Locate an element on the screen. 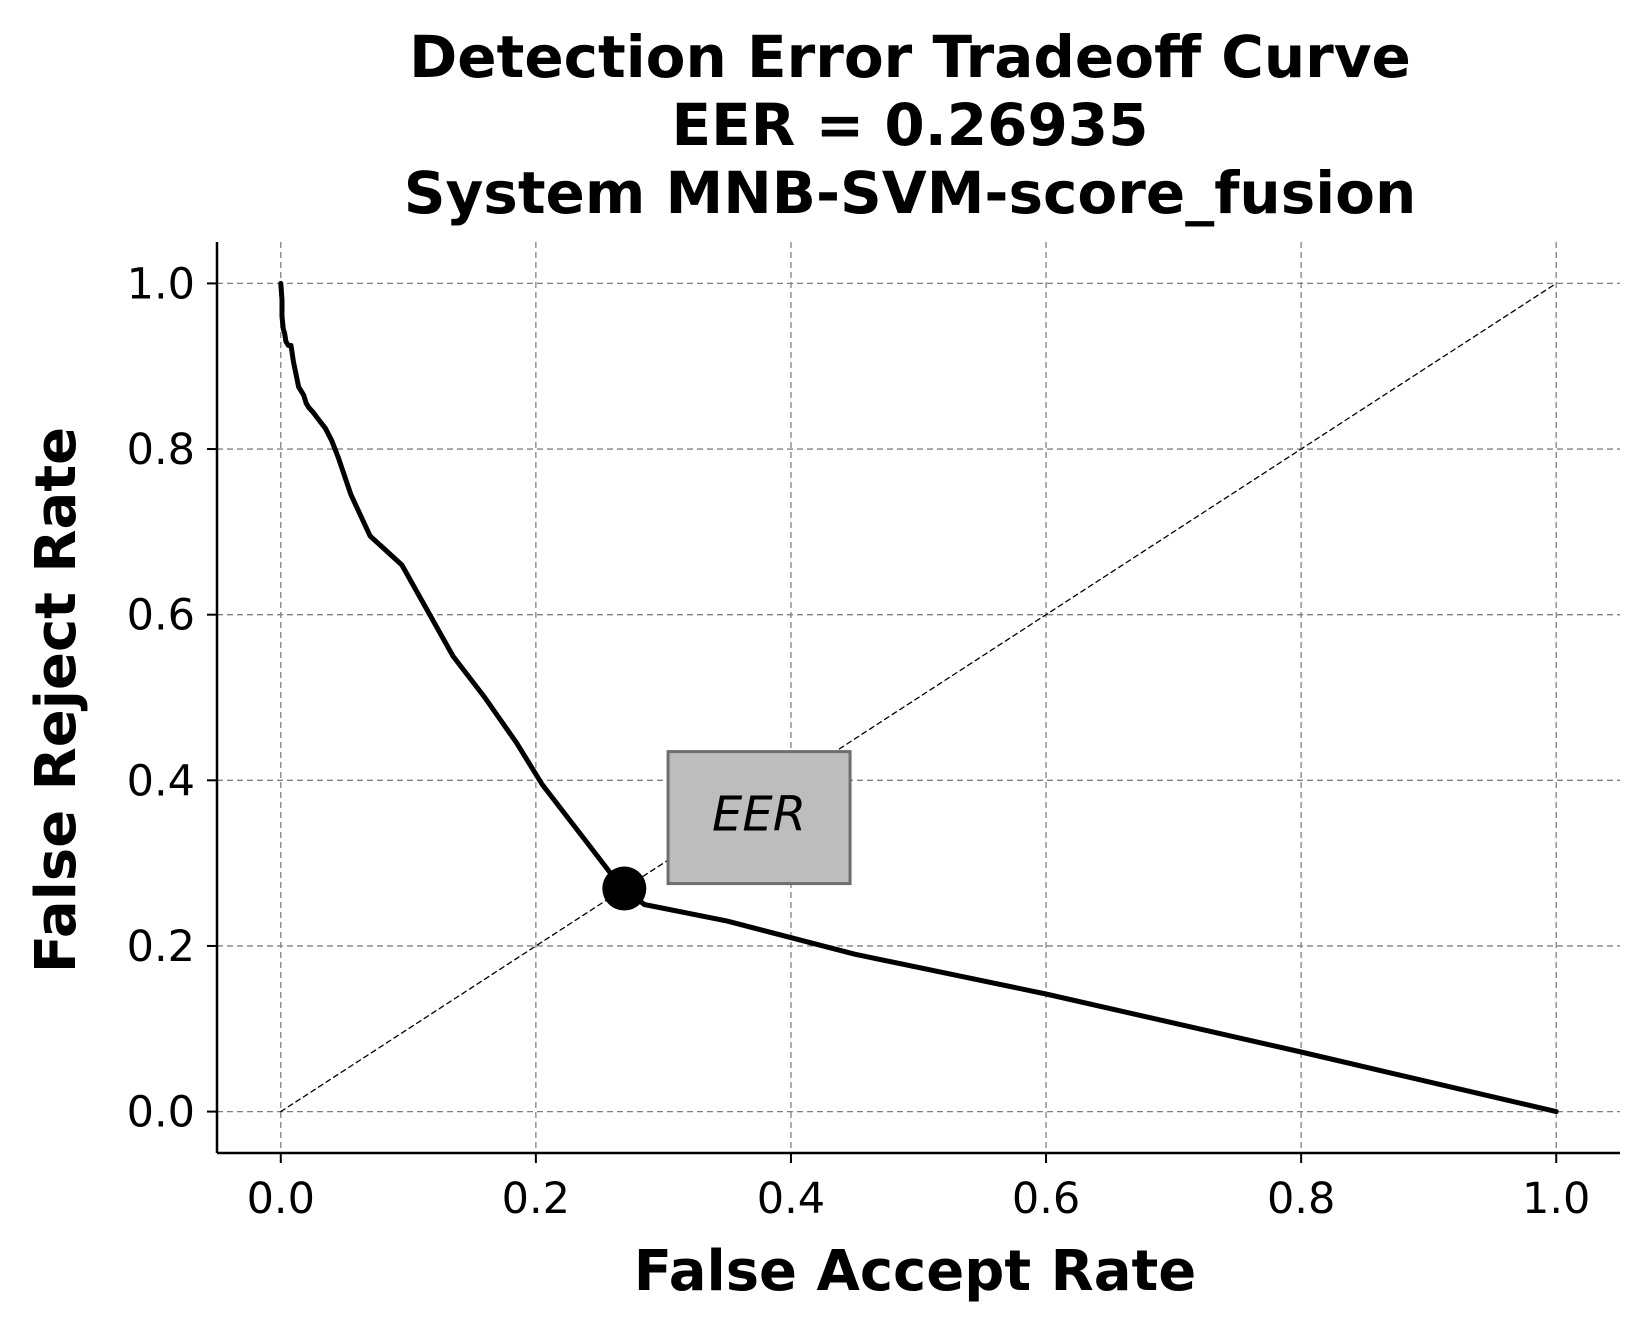  eer-annotation: EER is located at coordinates (759, 818).